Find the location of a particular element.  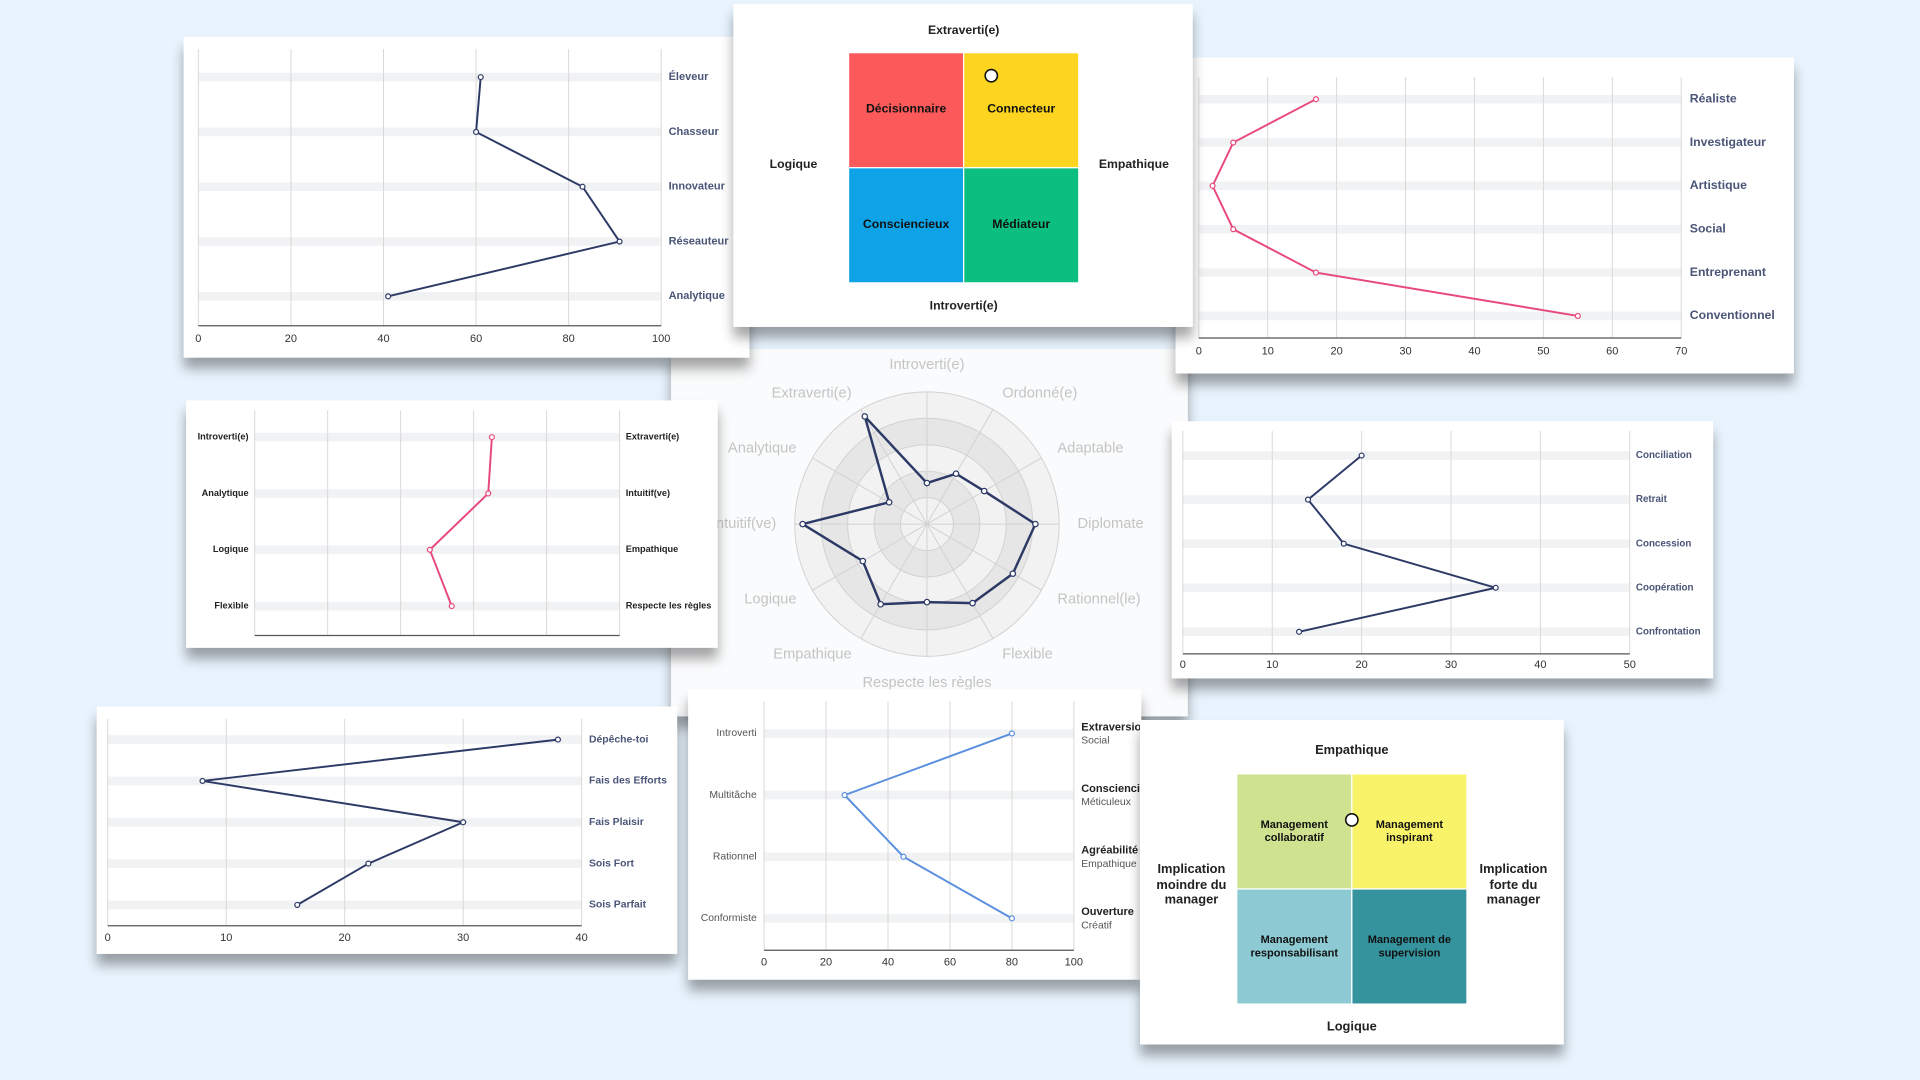

axis-left-label-box: Implication moindre du manager is located at coordinates (1191, 885).